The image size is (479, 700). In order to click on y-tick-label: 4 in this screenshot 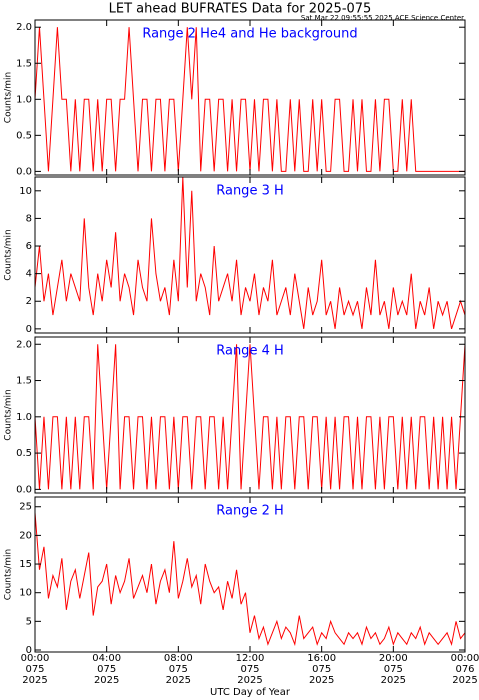, I will do `click(29, 274)`.